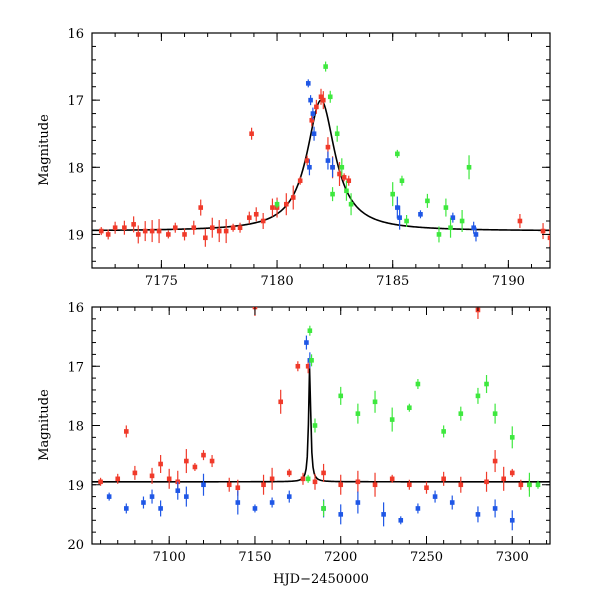 This screenshot has height=600, width=600. I want to click on bottom-y-tick-label: 19, so click(75, 486).